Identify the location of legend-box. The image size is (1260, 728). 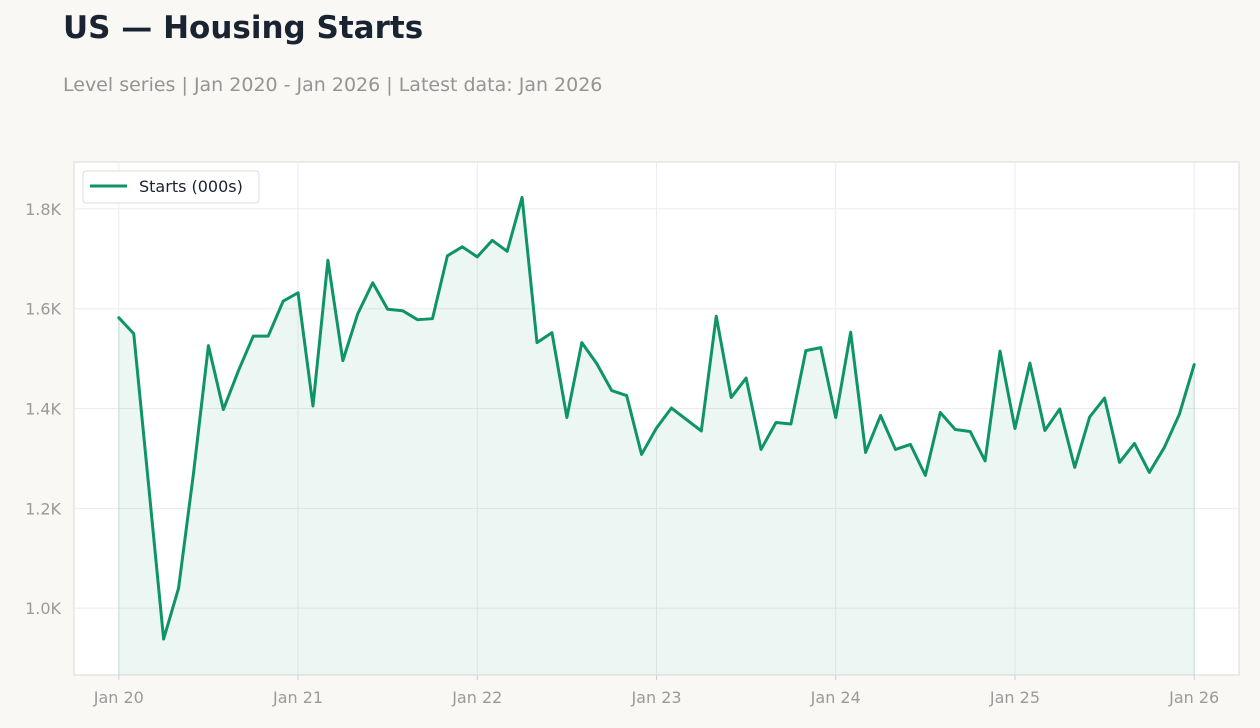
(171, 187).